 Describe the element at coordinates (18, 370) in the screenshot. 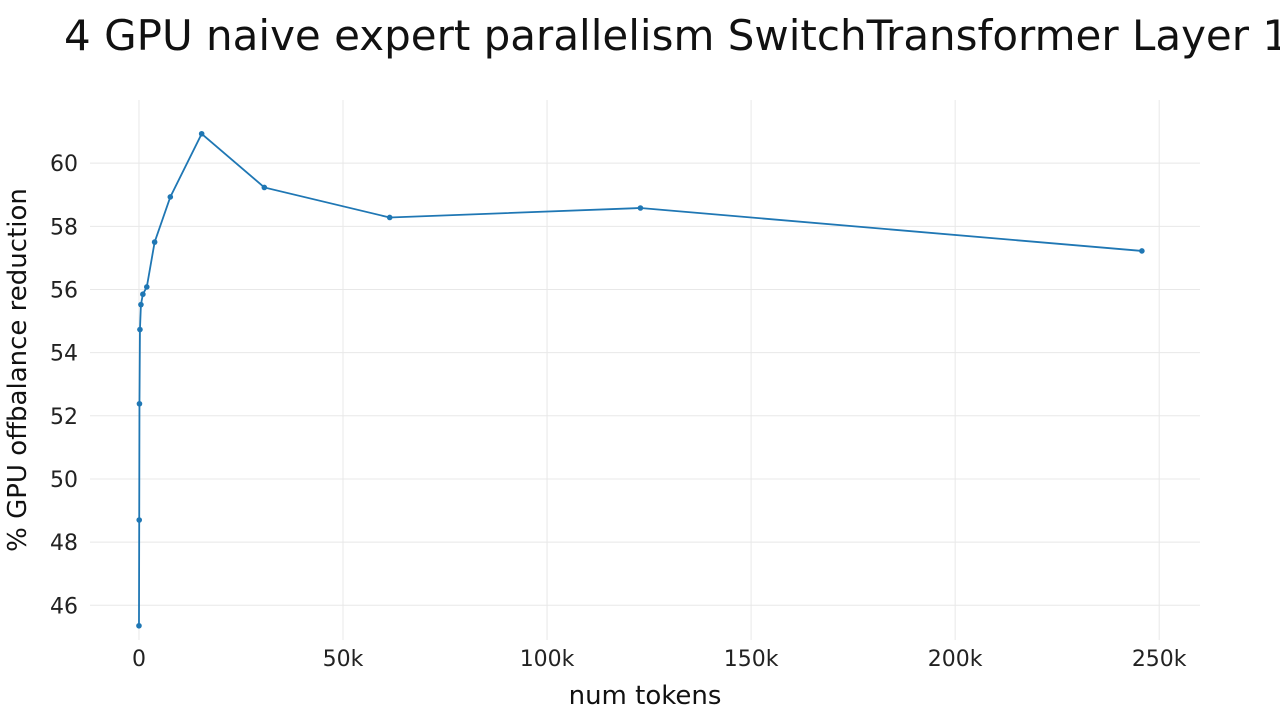

I see `y-axis-label: % GPU offbalance reduction` at that location.